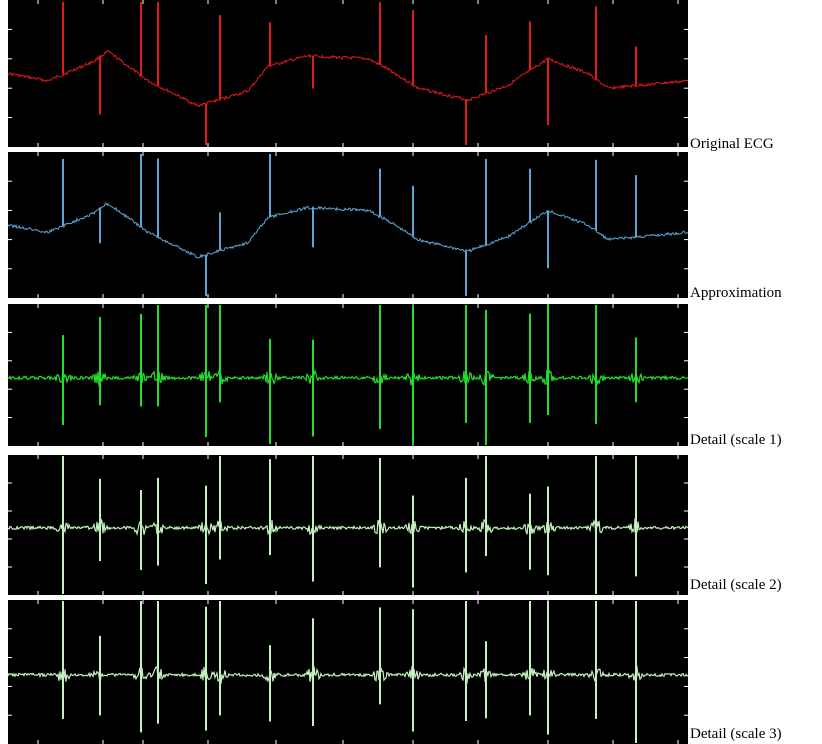  What do you see at coordinates (736, 585) in the screenshot?
I see `label-detail-scale-2: Detail (scale 2)` at bounding box center [736, 585].